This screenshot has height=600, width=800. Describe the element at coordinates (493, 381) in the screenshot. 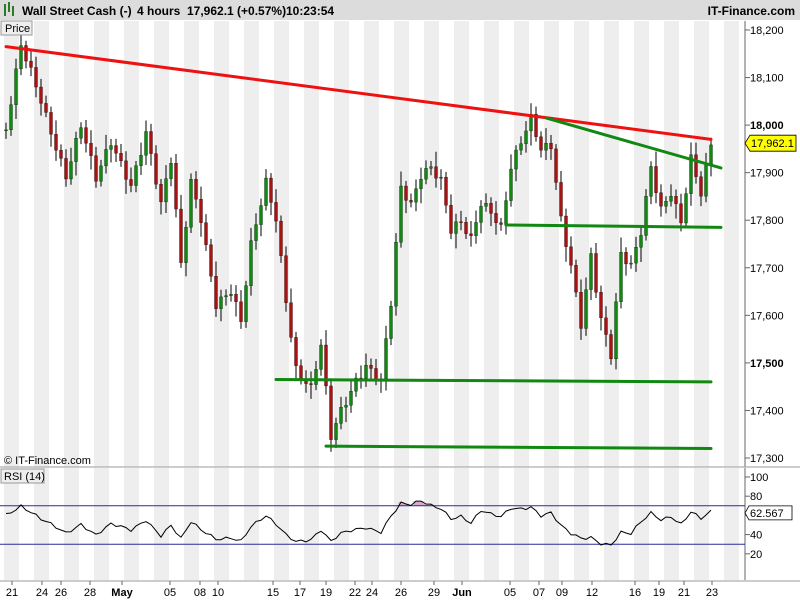

I see `support-middle-line` at that location.